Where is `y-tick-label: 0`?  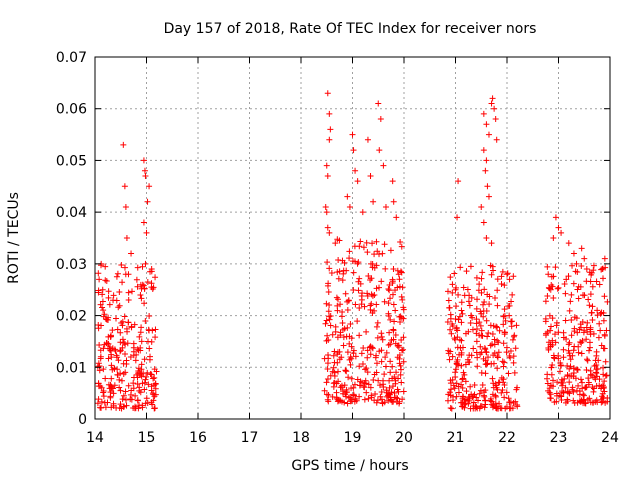 y-tick-label: 0 is located at coordinates (82, 420).